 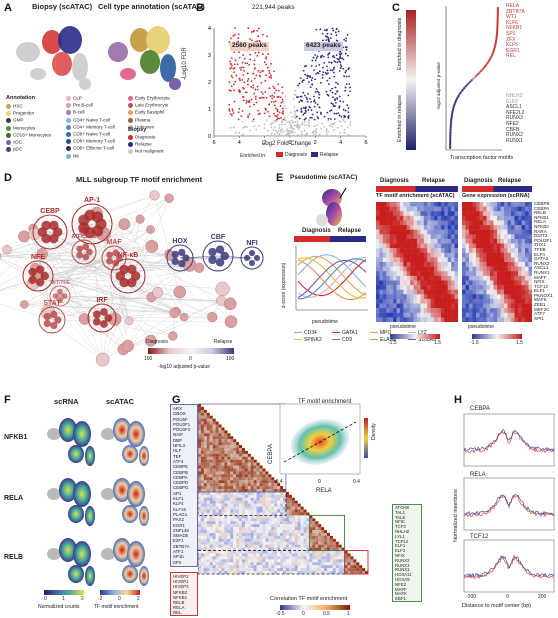 I want to click on footprint-line, so click(x=509, y=442).